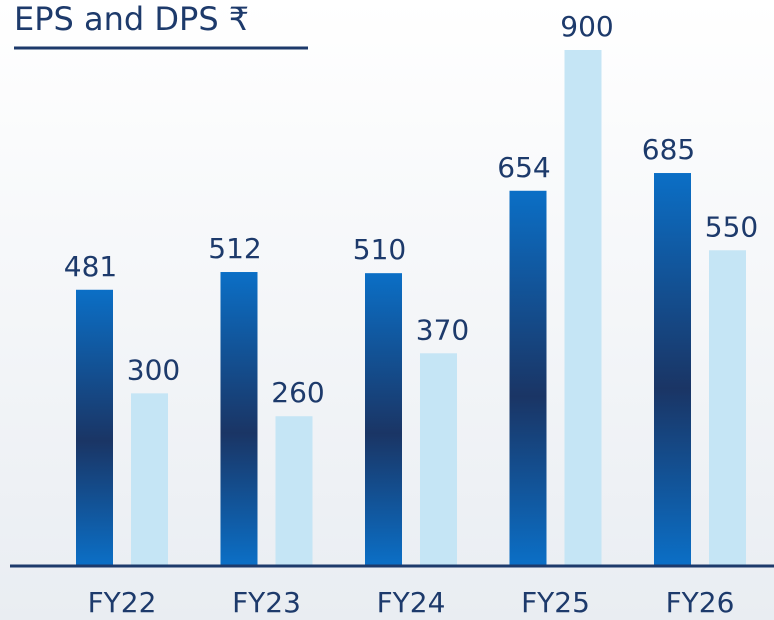 The width and height of the screenshot is (774, 620). I want to click on x-tick-label: FY22, so click(122, 602).